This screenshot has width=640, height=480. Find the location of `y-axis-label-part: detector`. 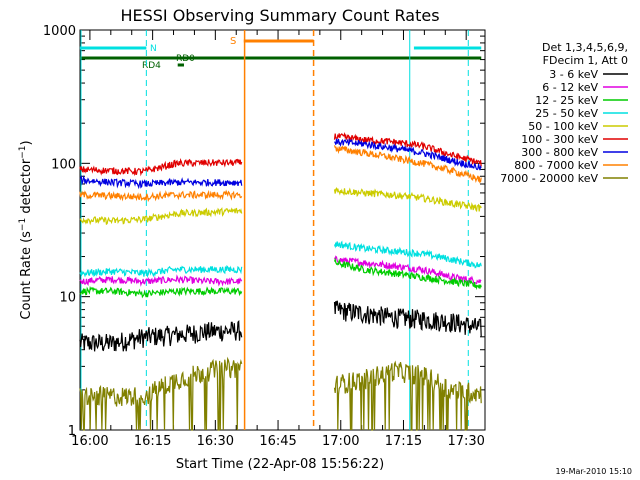

y-axis-label-part: detector is located at coordinates (26, 188).